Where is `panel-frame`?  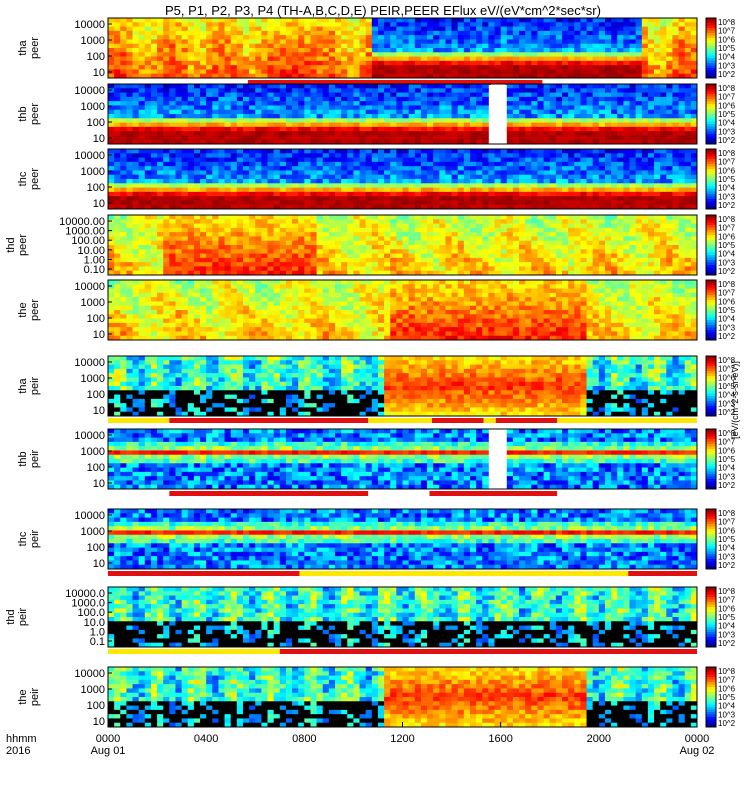 panel-frame is located at coordinates (402, 179).